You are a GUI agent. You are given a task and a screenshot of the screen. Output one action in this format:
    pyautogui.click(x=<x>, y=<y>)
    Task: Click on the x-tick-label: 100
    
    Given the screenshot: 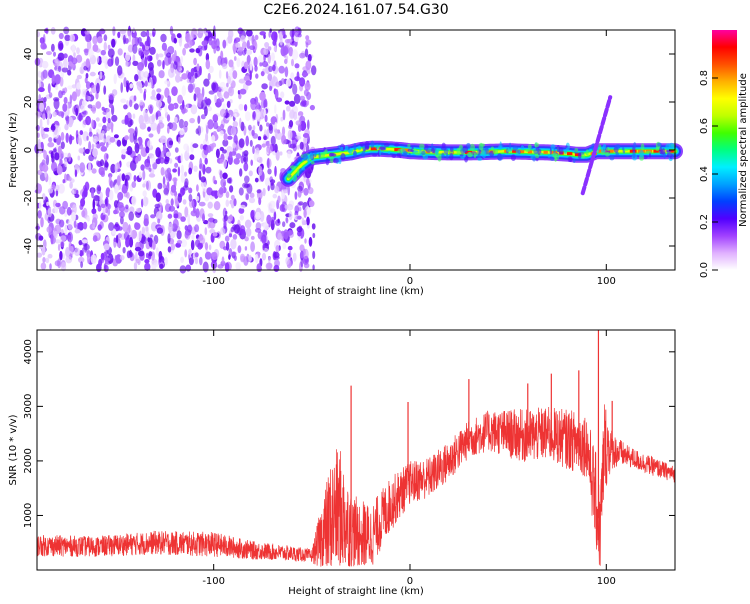 What is the action you would take?
    pyautogui.click(x=606, y=581)
    